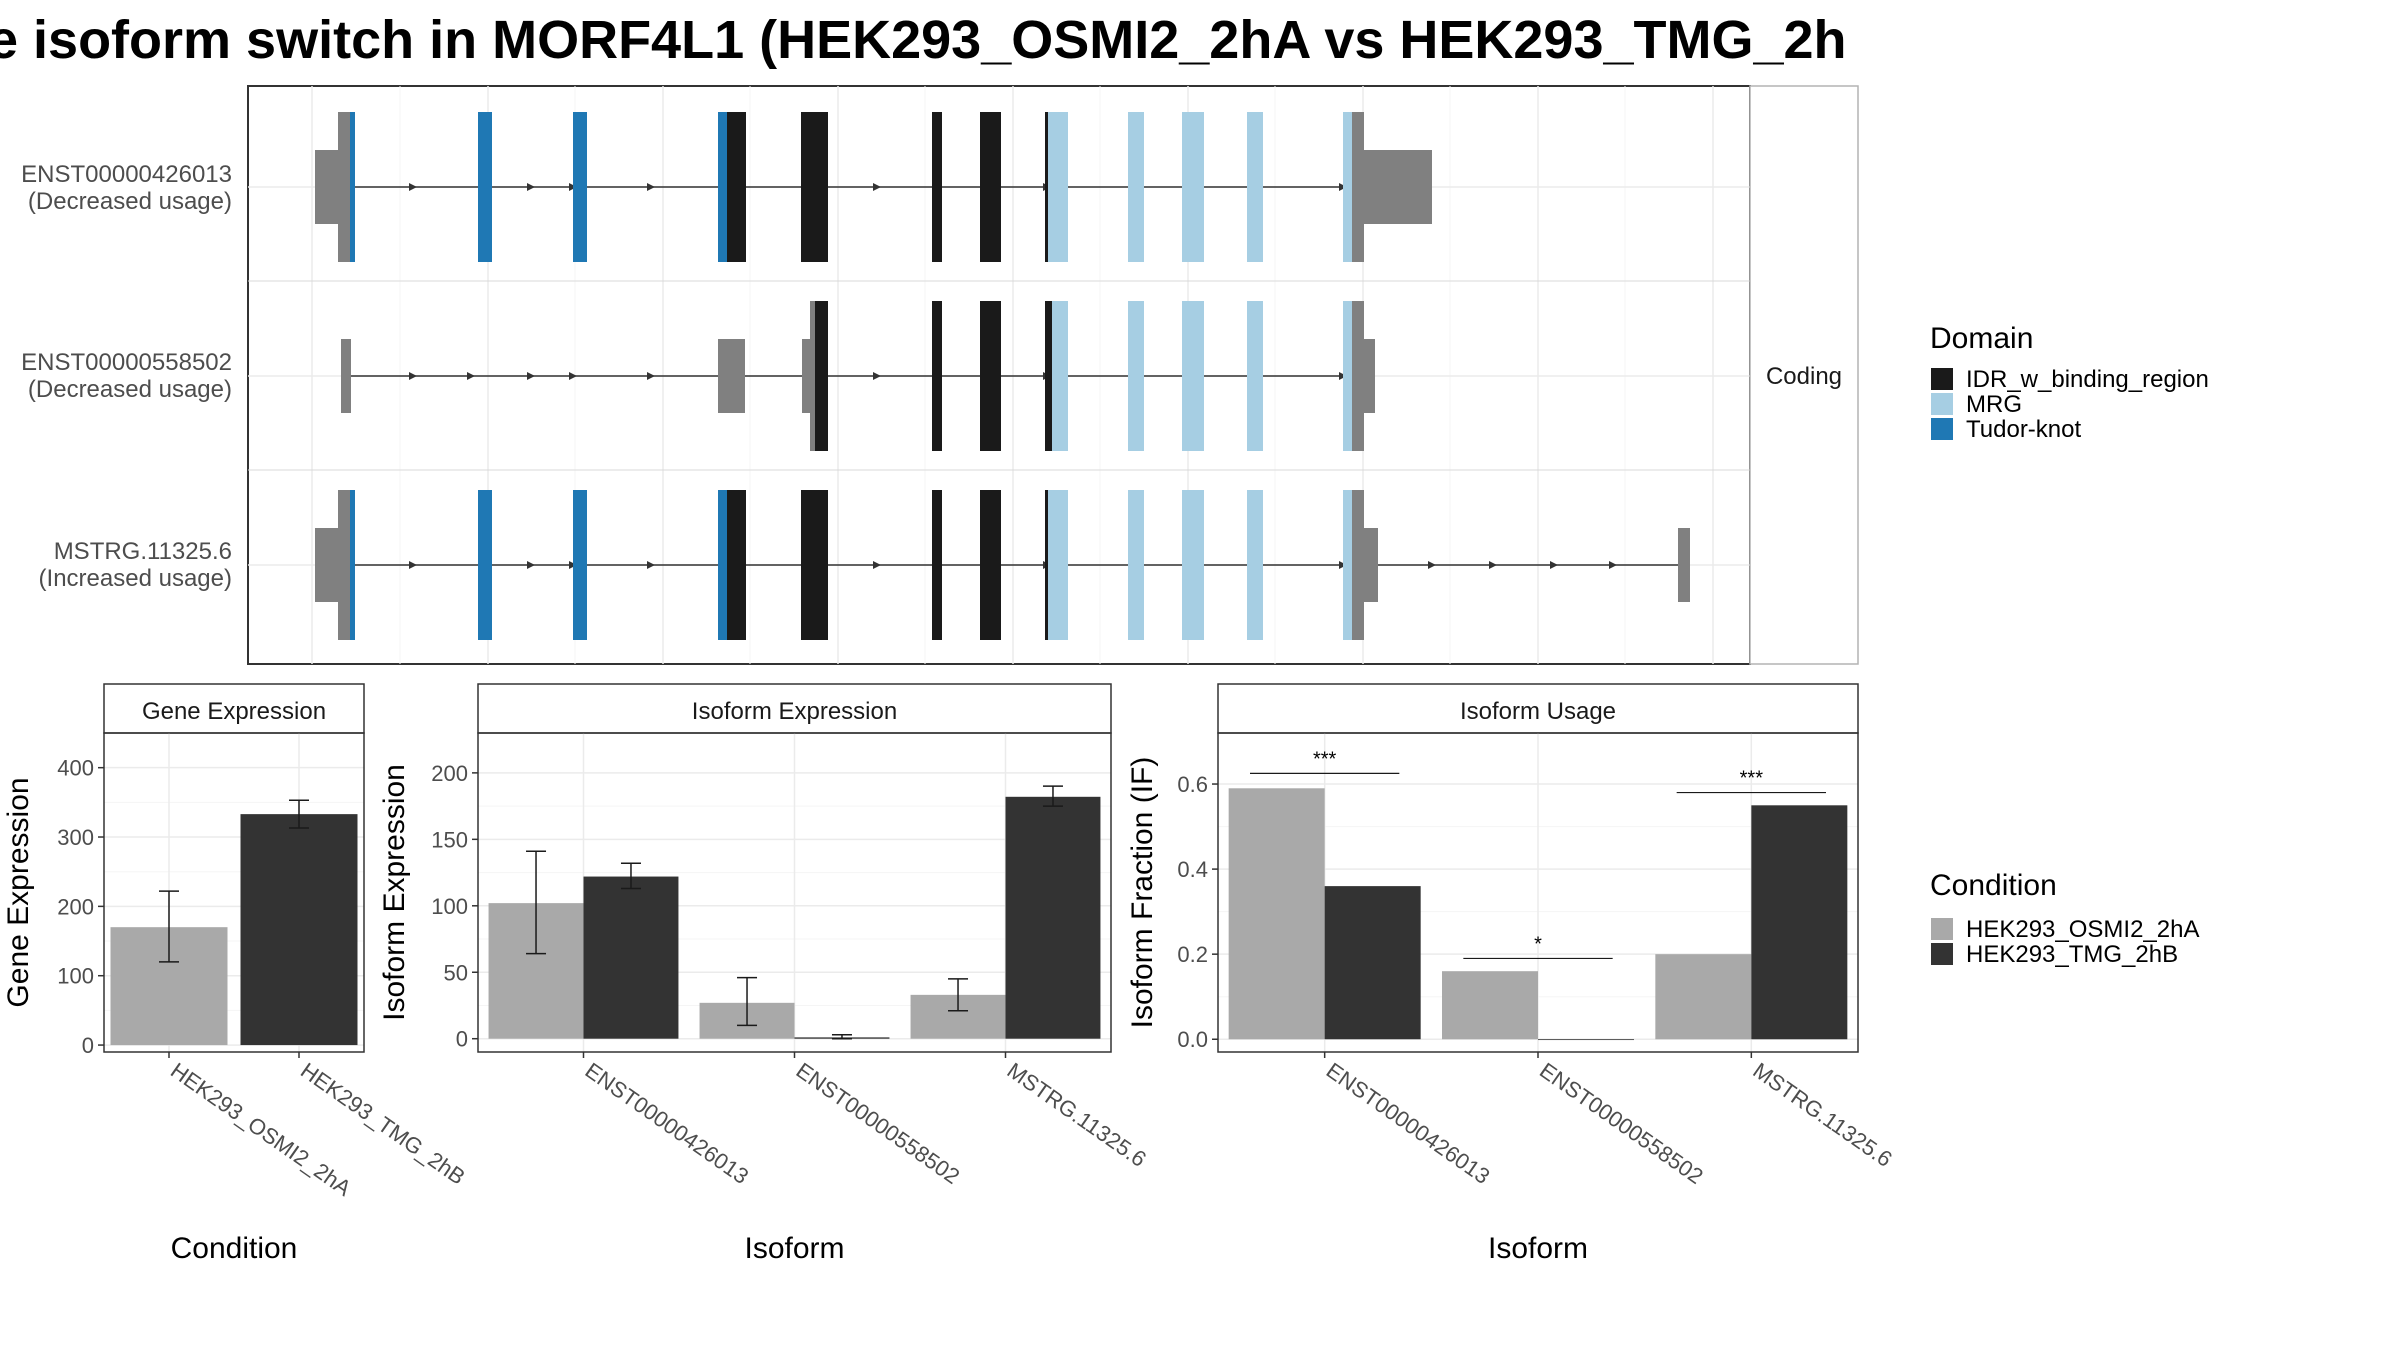 The width and height of the screenshot is (2400, 1350). I want to click on y-tick-label: 0.6, so click(1192, 784).